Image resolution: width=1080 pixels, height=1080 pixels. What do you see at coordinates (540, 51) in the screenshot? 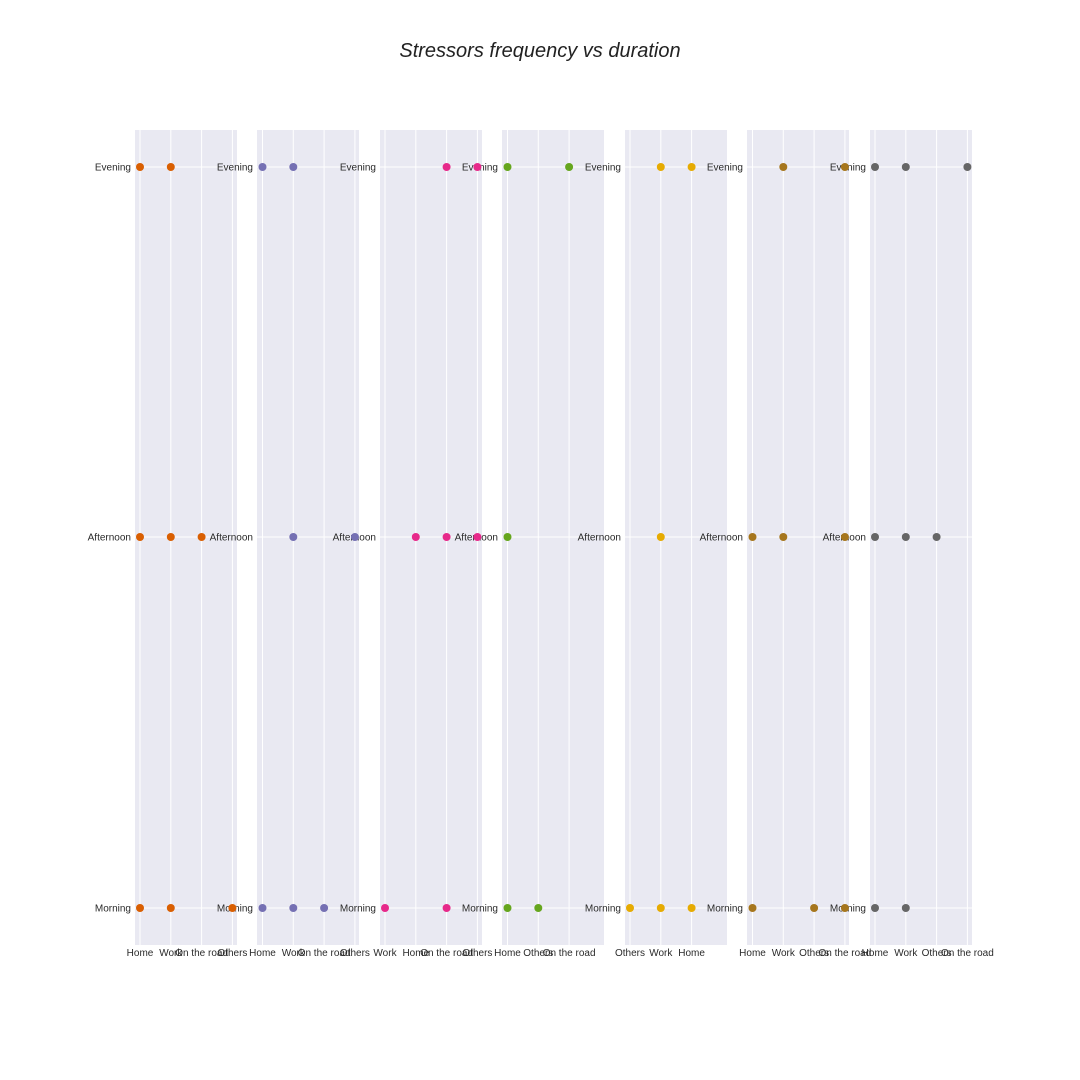
I see `chart-title: Stressors frequency vs duration` at bounding box center [540, 51].